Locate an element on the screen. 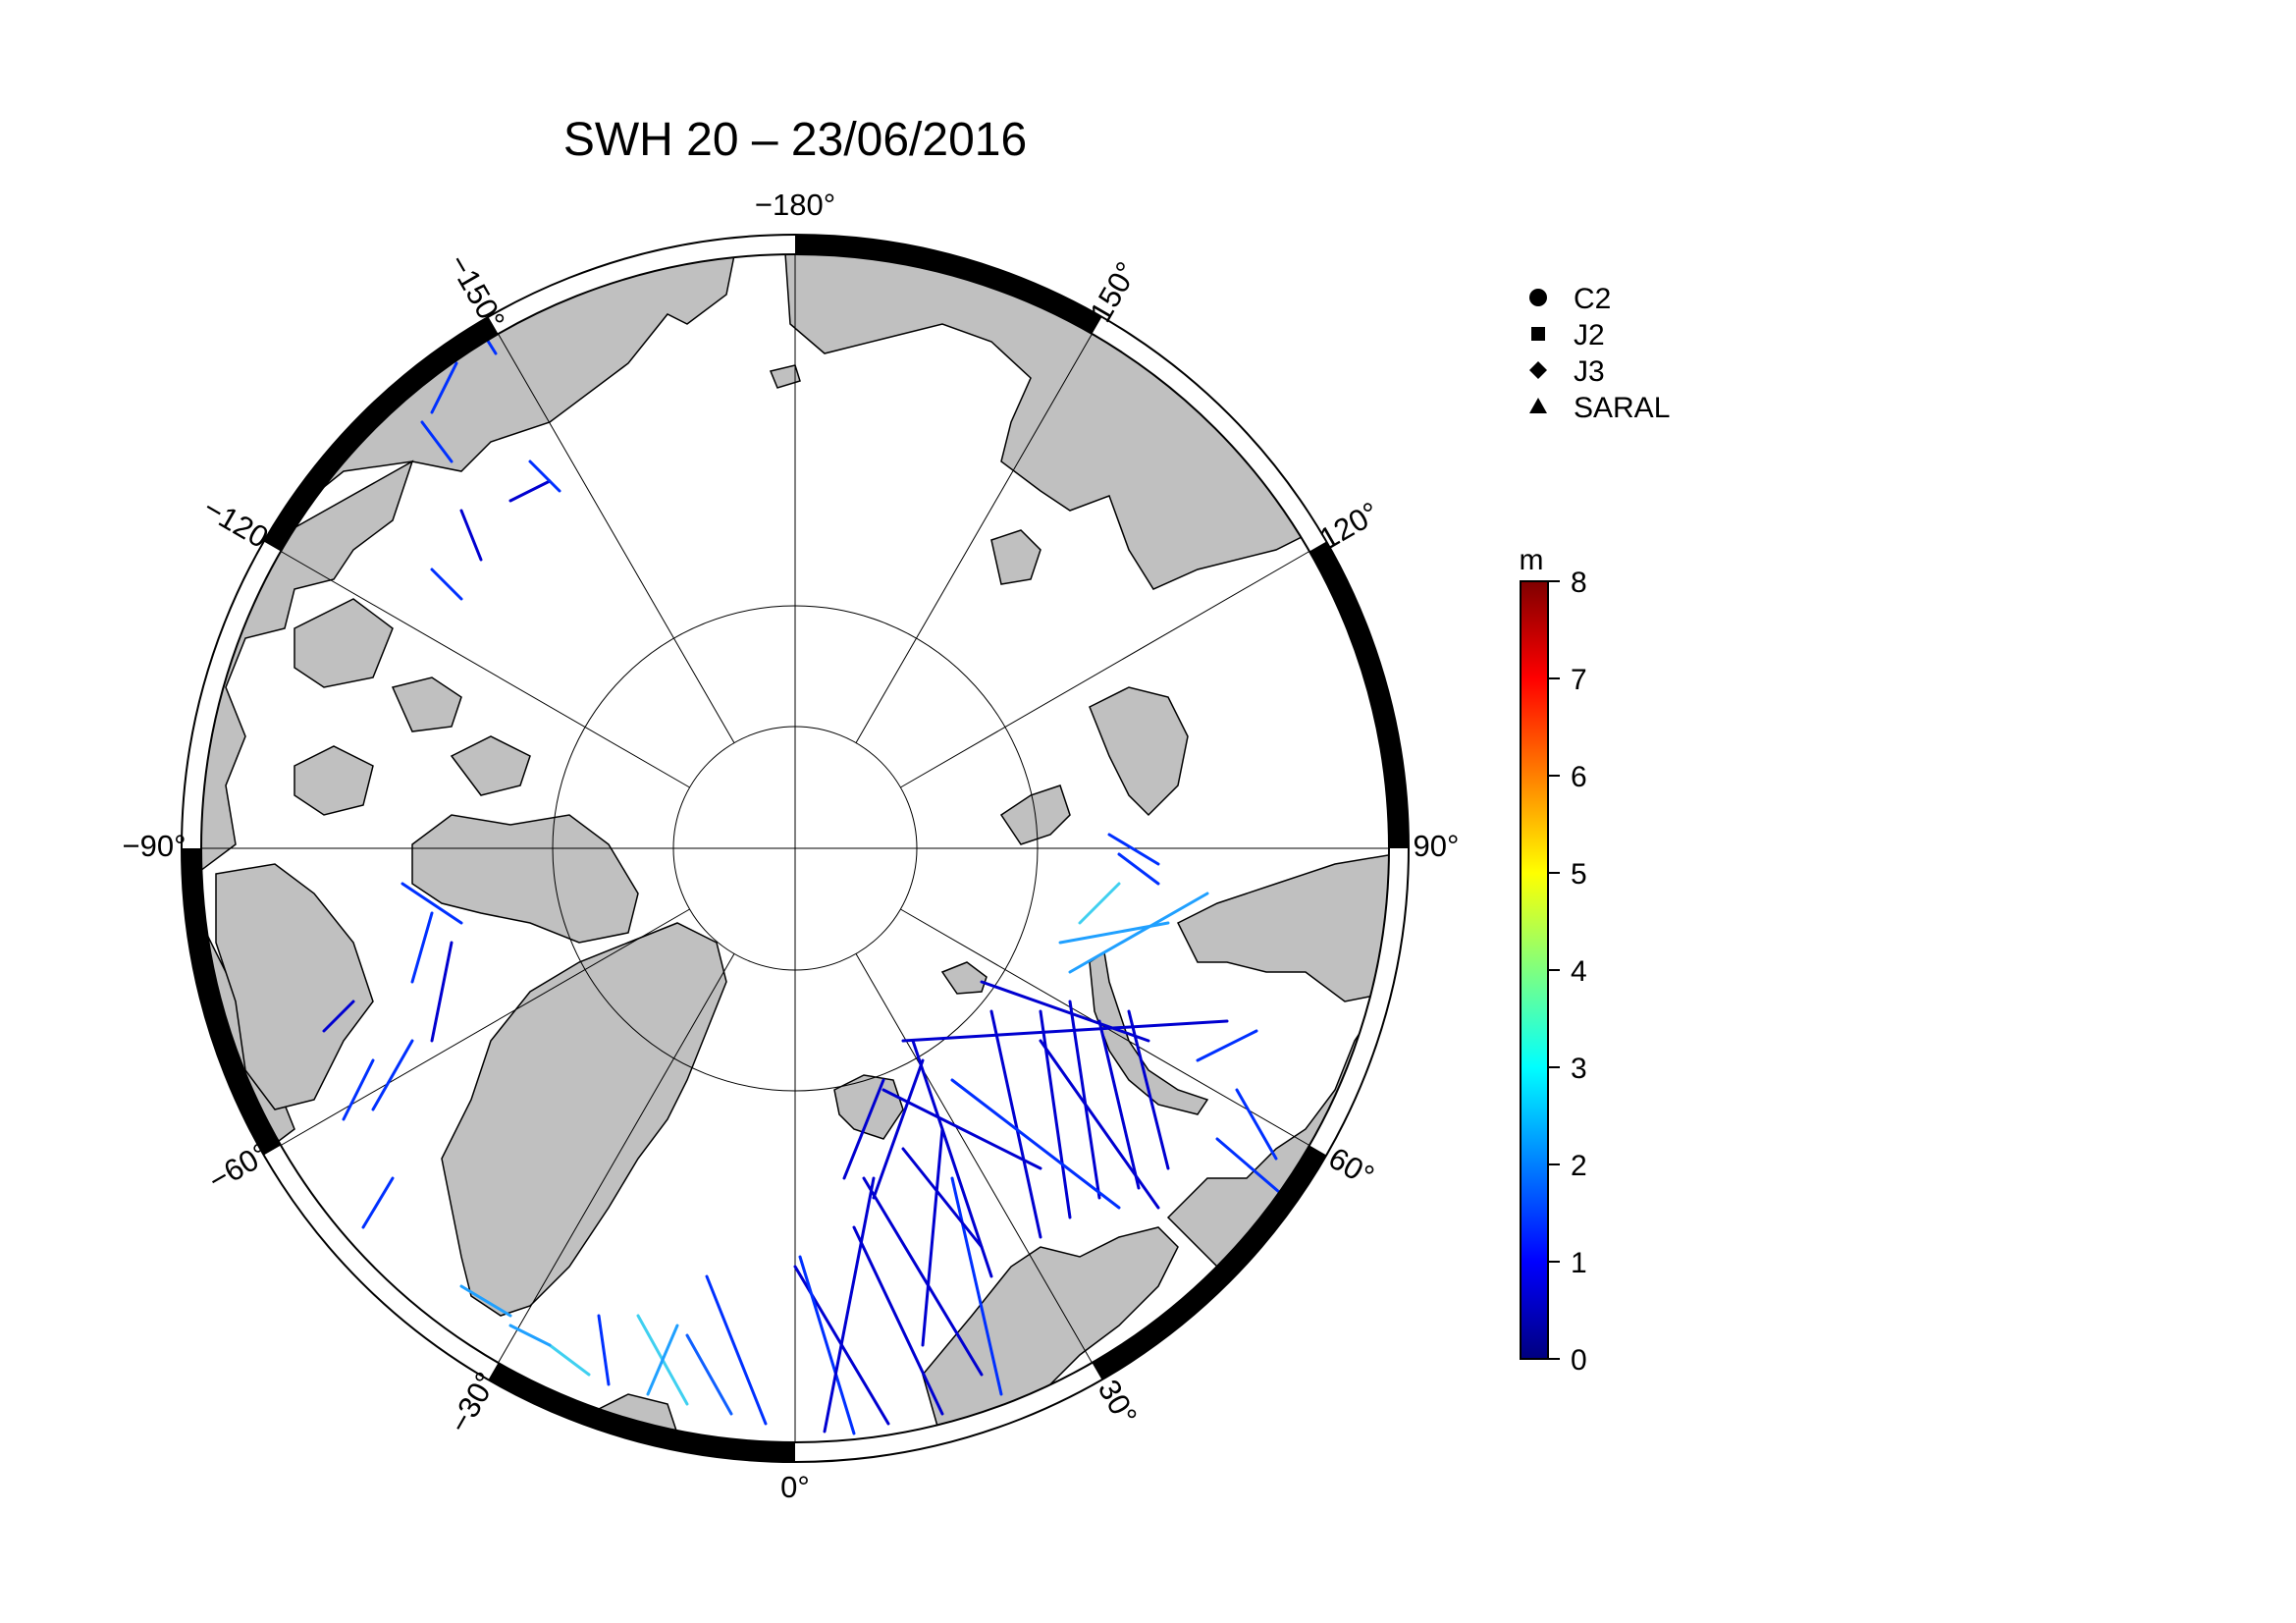  land-baffin is located at coordinates (295, 986).